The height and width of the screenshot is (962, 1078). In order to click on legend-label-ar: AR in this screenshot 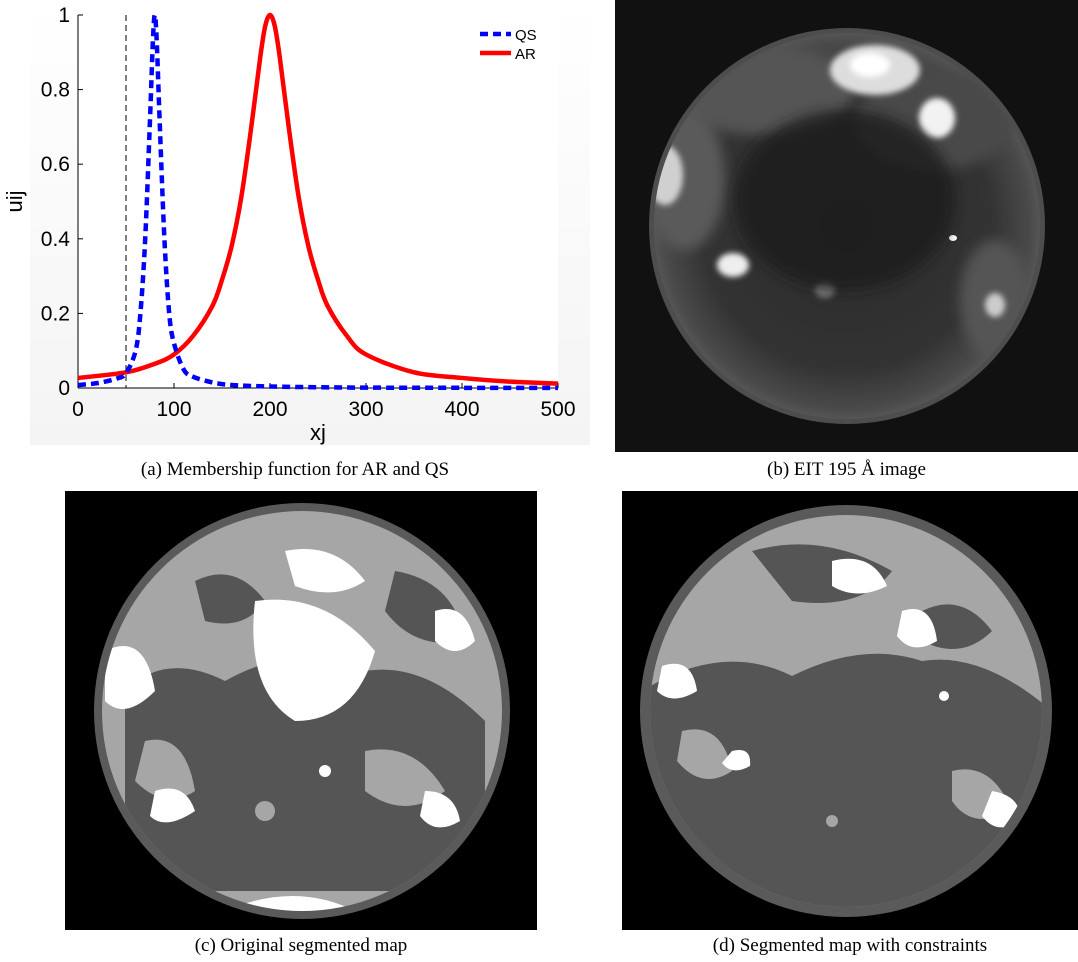, I will do `click(525, 54)`.